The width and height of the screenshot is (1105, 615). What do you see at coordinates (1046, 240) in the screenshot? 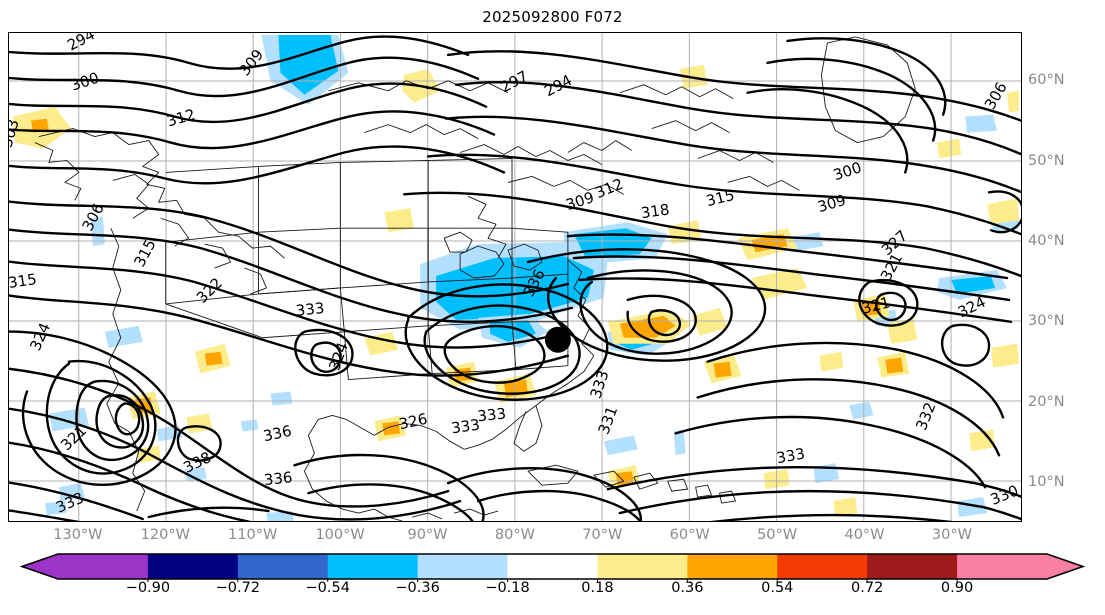
I see `lat-label-40n: 40°N` at bounding box center [1046, 240].